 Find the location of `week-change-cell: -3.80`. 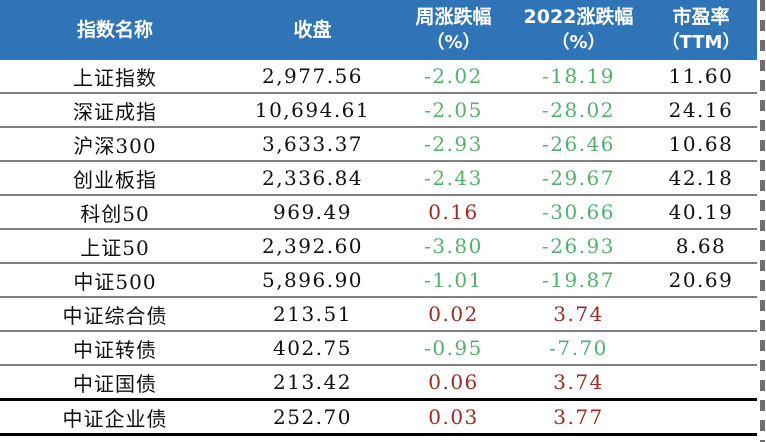

week-change-cell: -3.80 is located at coordinates (453, 246).